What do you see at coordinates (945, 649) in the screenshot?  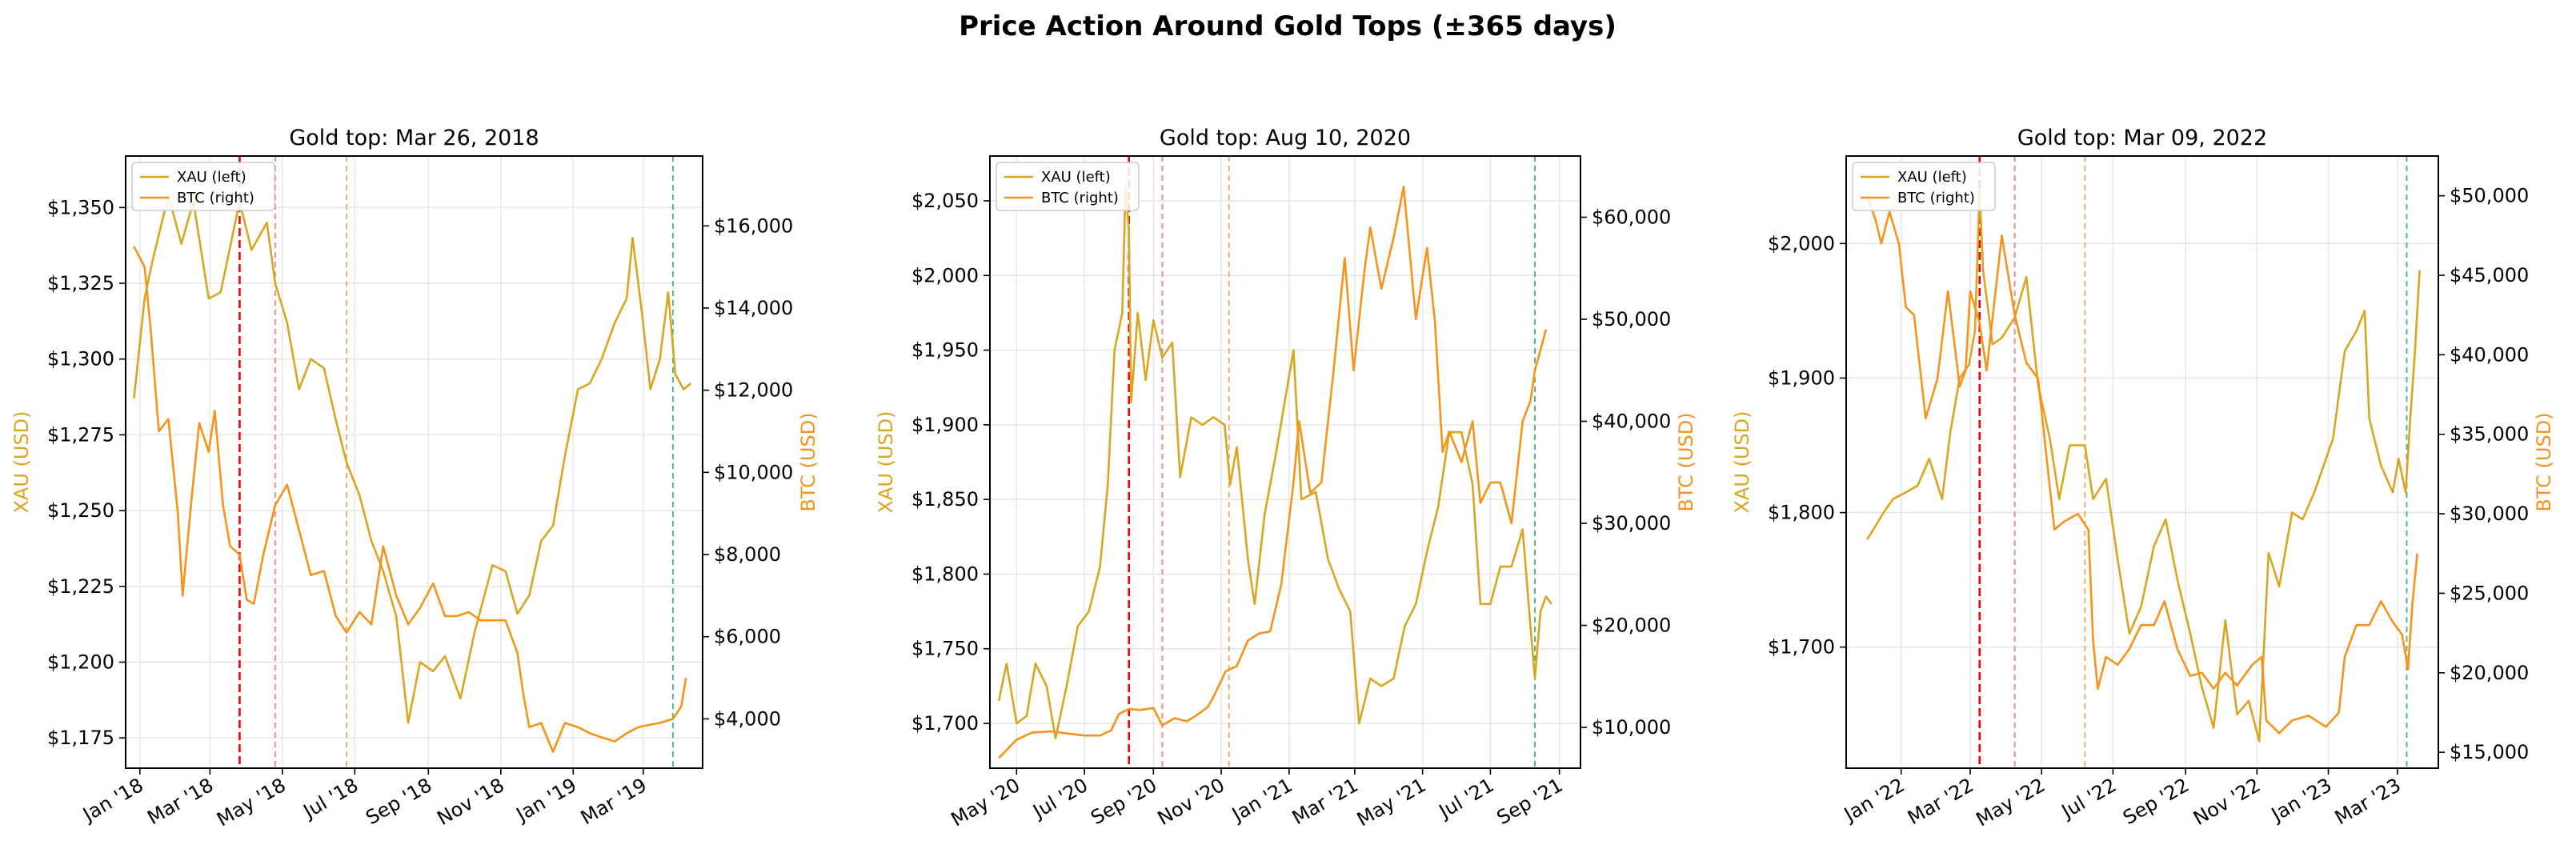 I see `ytick-left-label: $1,750` at bounding box center [945, 649].